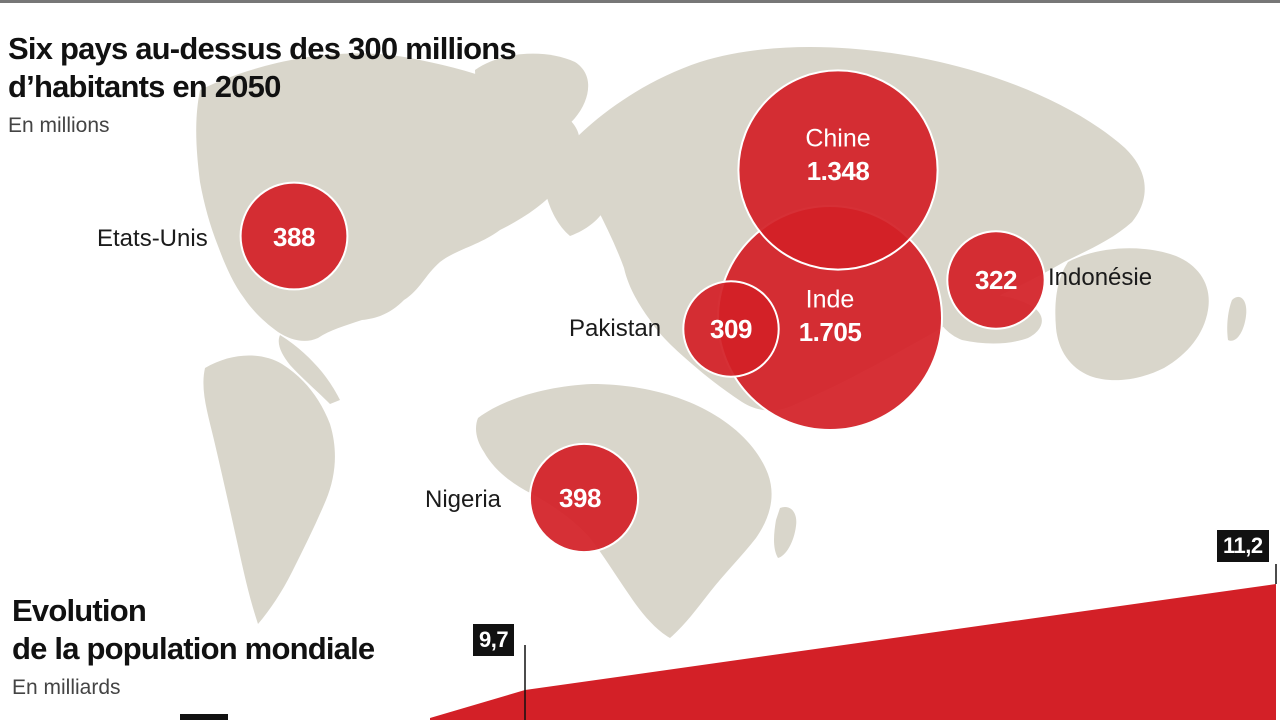 The height and width of the screenshot is (720, 1280). I want to click on map-title-line1: Six pays au-dessus des 300 millions, so click(262, 48).